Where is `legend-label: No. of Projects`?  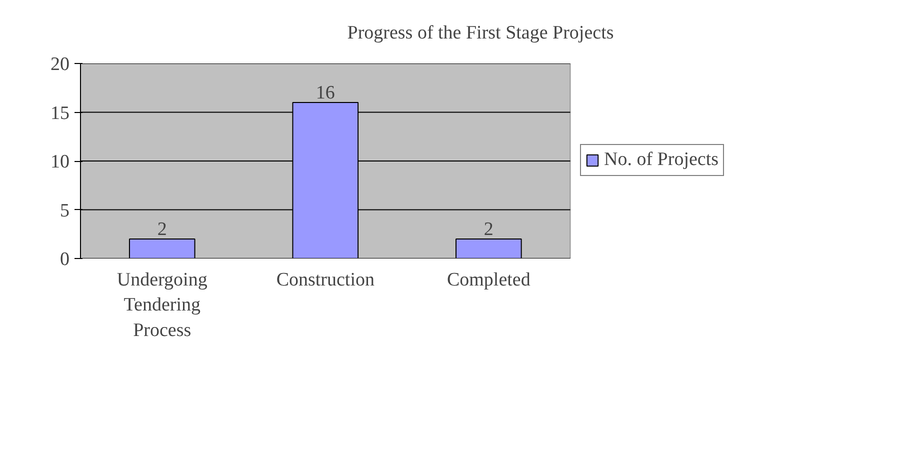
legend-label: No. of Projects is located at coordinates (661, 160).